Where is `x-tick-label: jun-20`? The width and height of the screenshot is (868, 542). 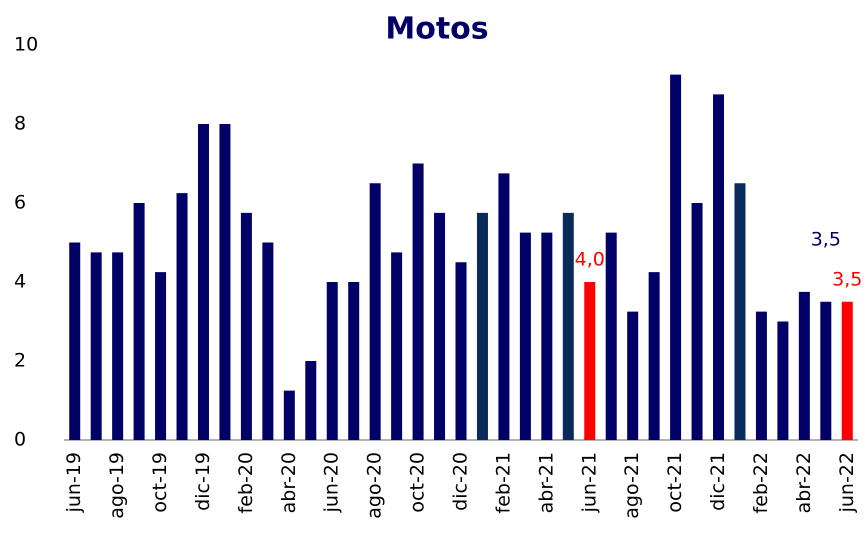 x-tick-label: jun-20 is located at coordinates (332, 482).